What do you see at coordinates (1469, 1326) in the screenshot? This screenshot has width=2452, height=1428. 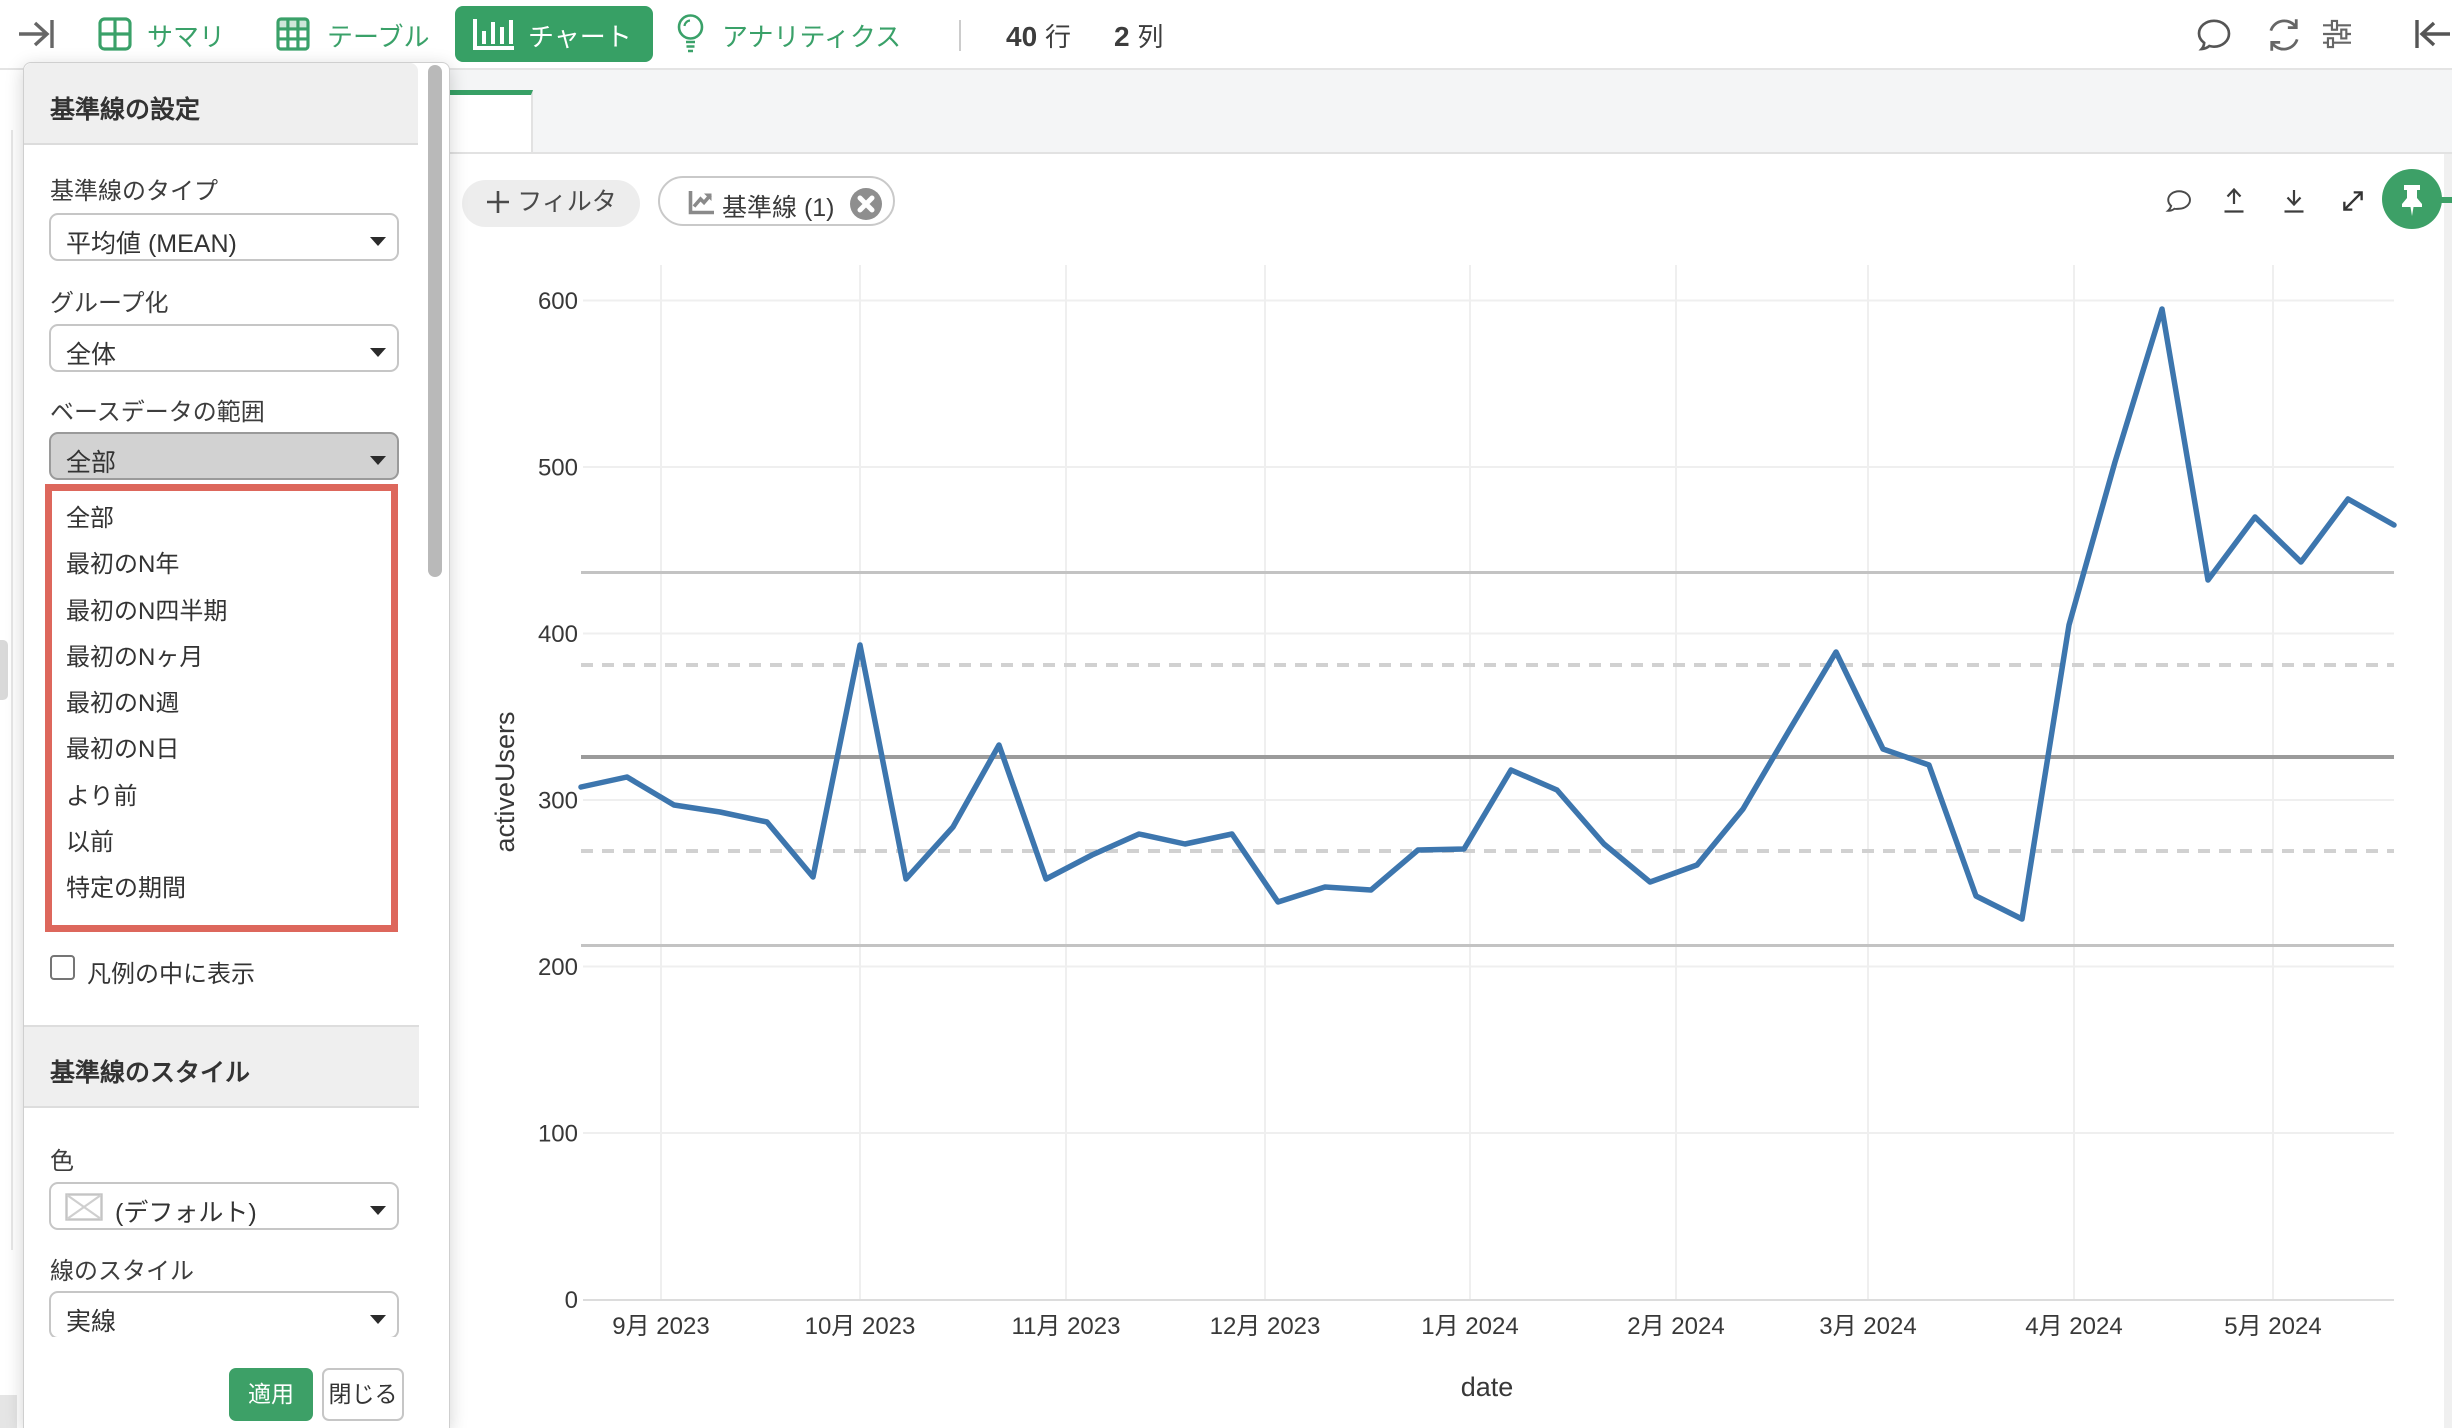 I see `svg-text: 1月 2024` at bounding box center [1469, 1326].